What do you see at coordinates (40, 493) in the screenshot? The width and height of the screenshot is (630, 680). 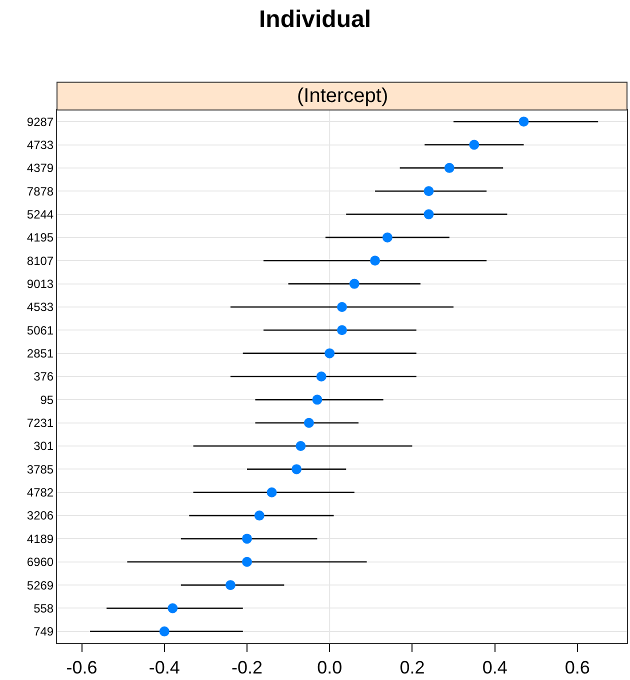 I see `y-tick-label: 4782` at bounding box center [40, 493].